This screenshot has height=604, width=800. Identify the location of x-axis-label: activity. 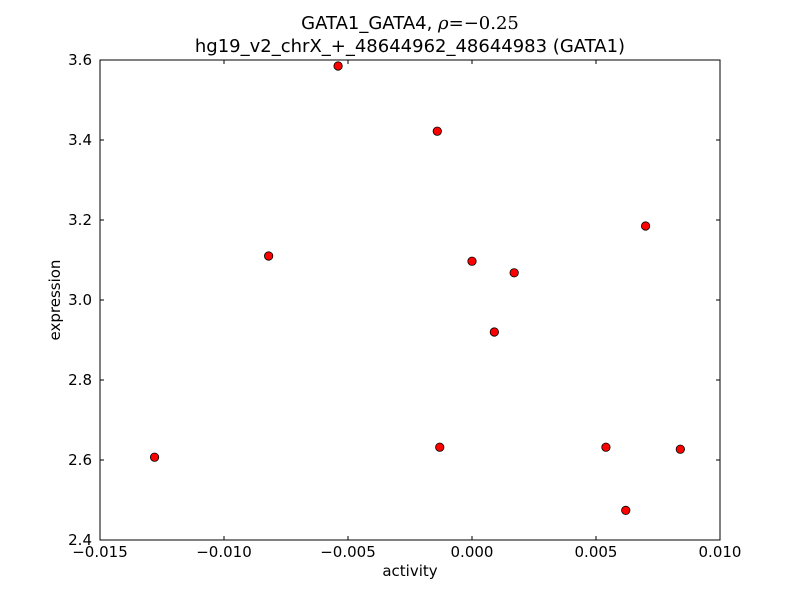
(409, 571).